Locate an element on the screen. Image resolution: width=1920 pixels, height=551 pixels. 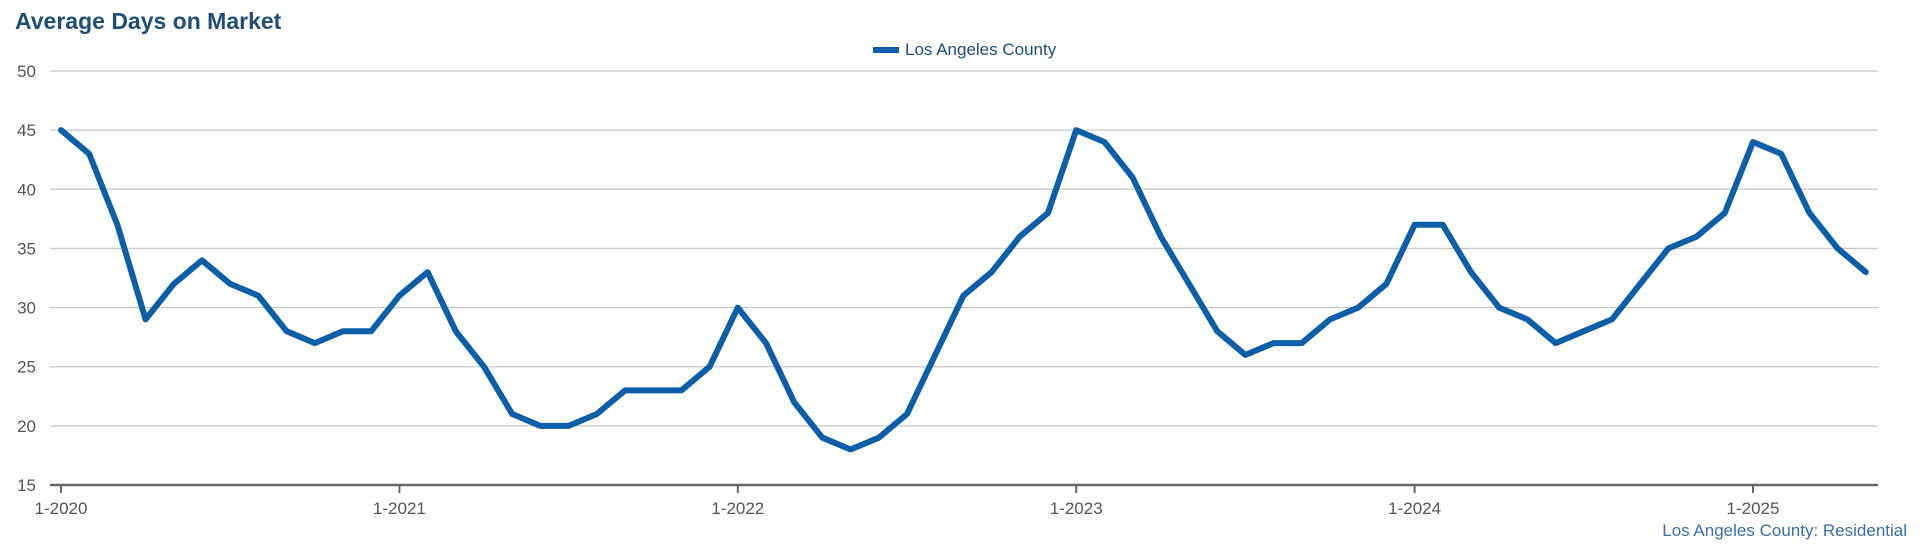
x-tick-label: 1-2022 is located at coordinates (737, 508).